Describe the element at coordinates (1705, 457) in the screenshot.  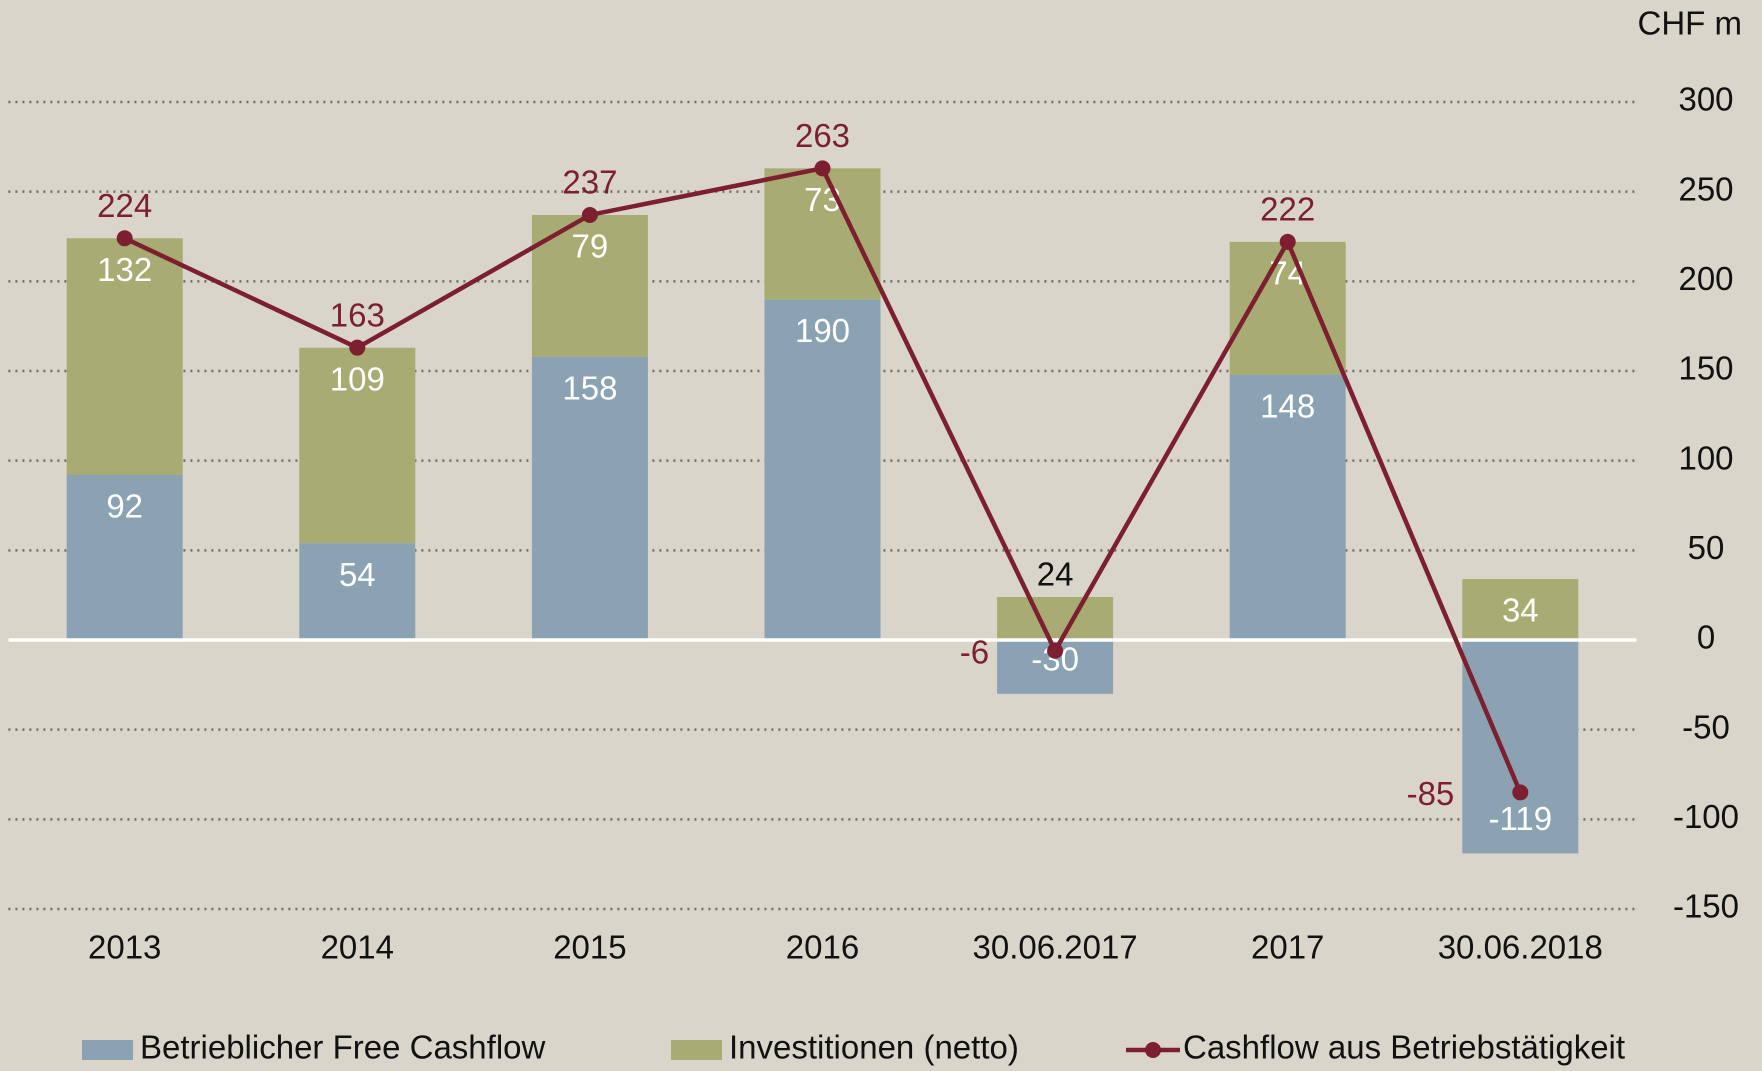
I see `y-tick-label: 100` at that location.